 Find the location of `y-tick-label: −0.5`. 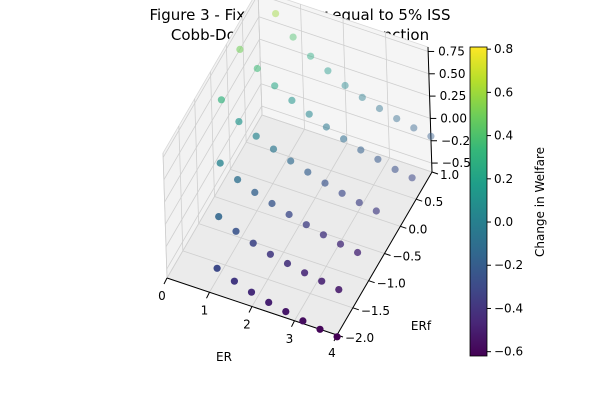

y-tick-label: −0.5 is located at coordinates (407, 257).